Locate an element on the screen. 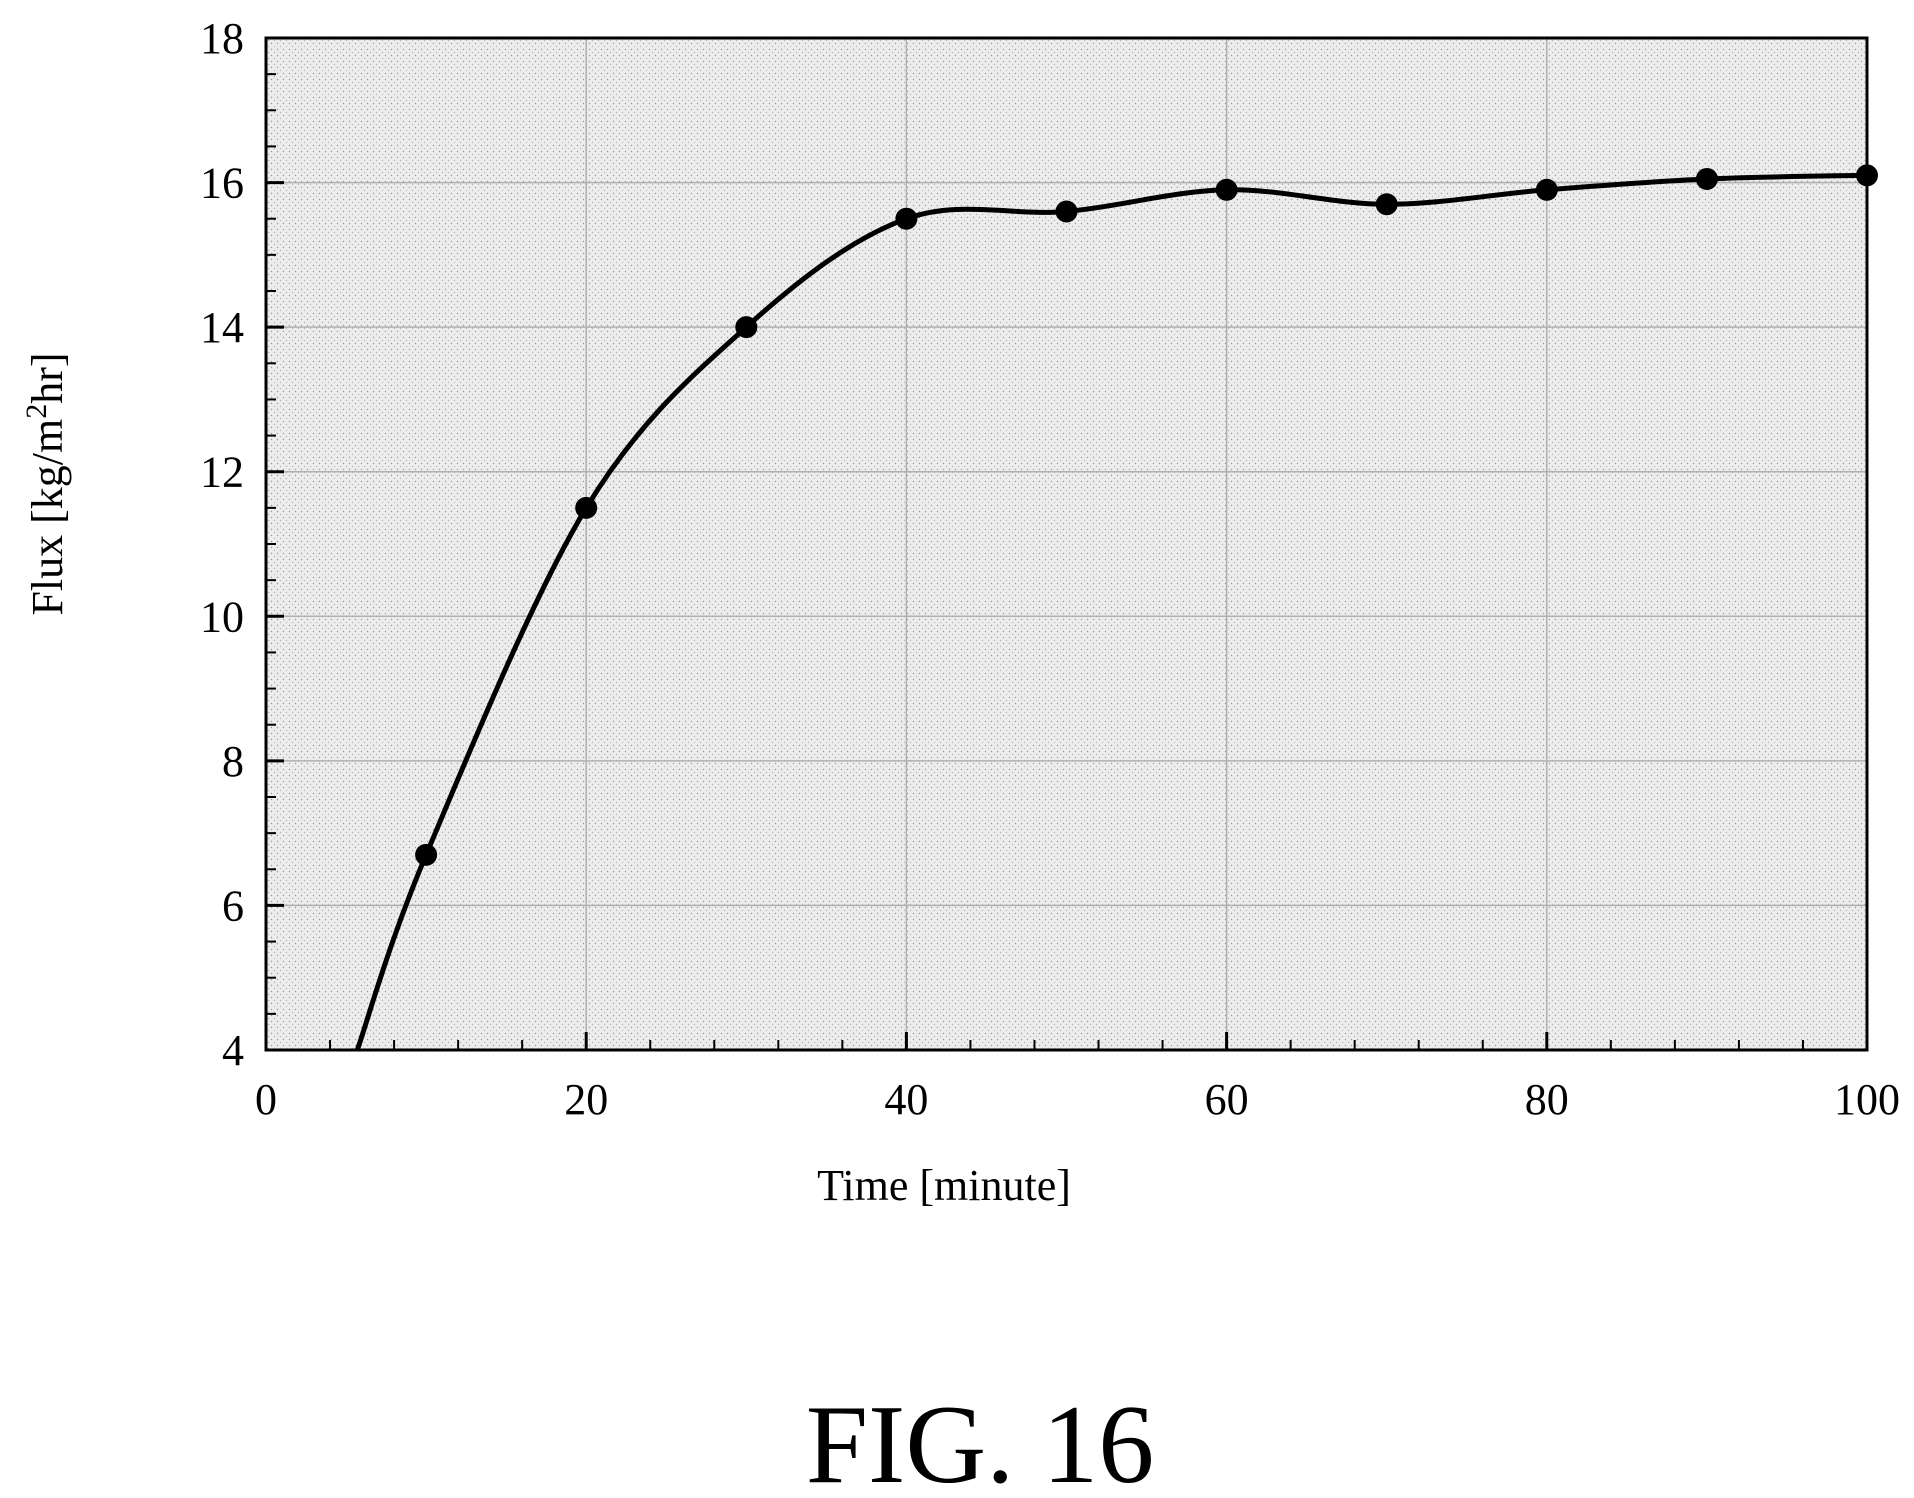 The width and height of the screenshot is (1914, 1498). y-tick-label: 8 is located at coordinates (233, 761).